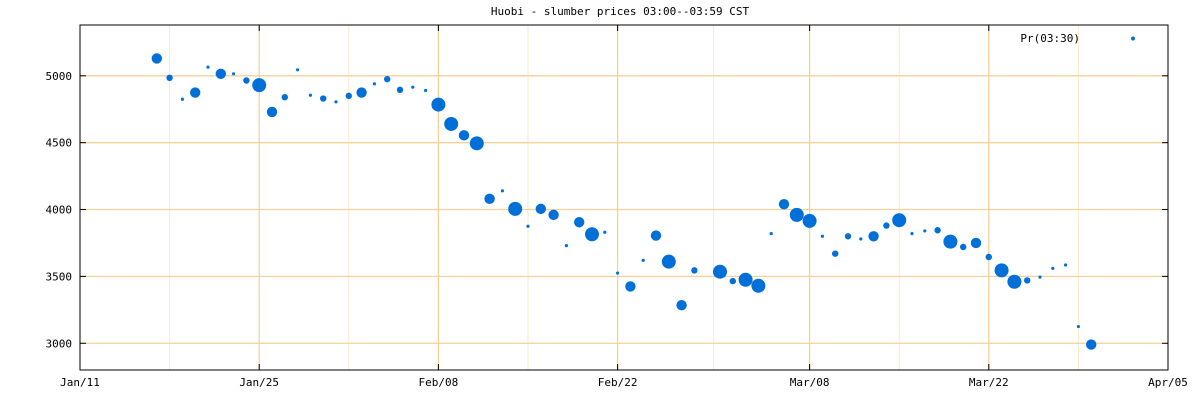 Image resolution: width=1200 pixels, height=400 pixels. Describe the element at coordinates (1050, 38) in the screenshot. I see `legend-label: Pr(03:30)` at that location.